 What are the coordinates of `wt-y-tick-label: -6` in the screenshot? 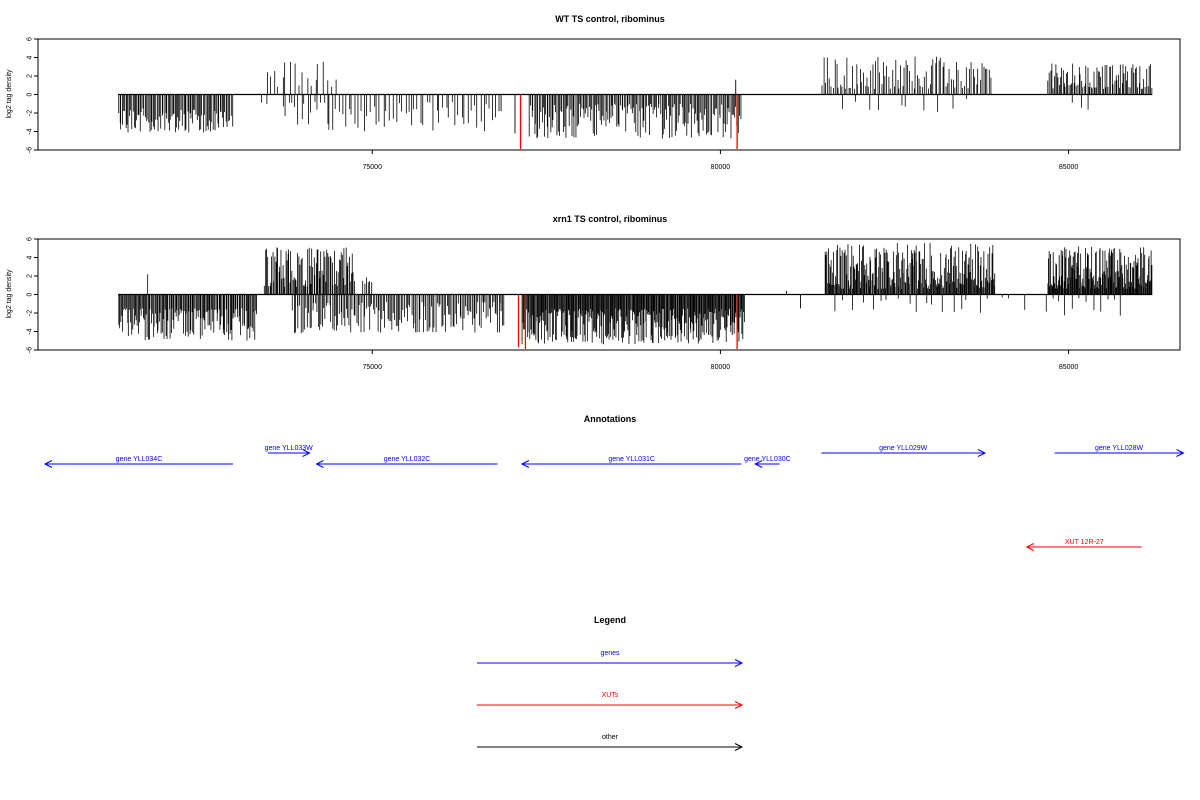 It's located at (30, 150).